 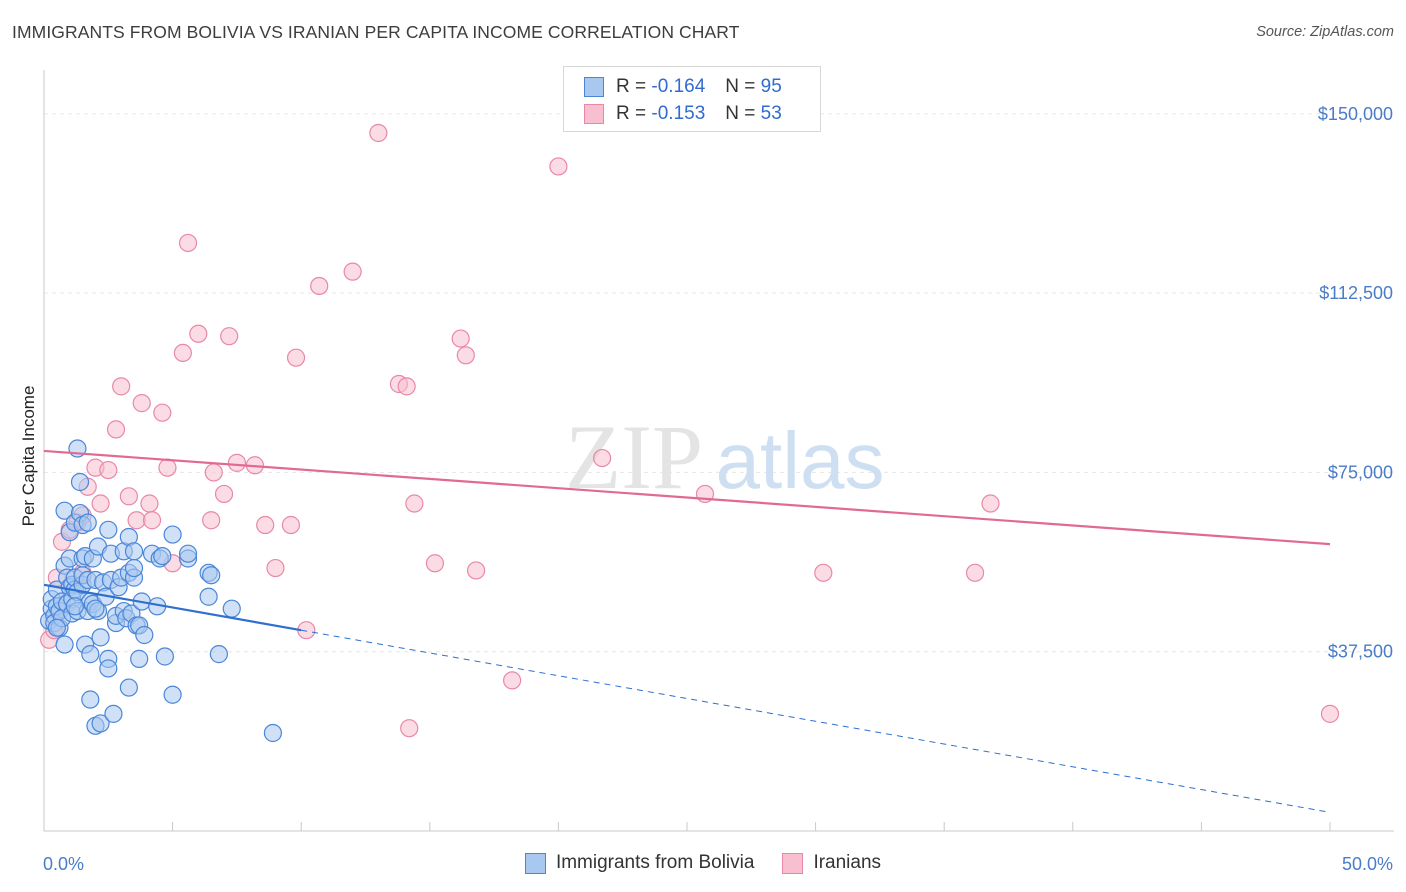 I want to click on series-legend: Immigrants from Bolivia Iranians, so click(x=703, y=863).